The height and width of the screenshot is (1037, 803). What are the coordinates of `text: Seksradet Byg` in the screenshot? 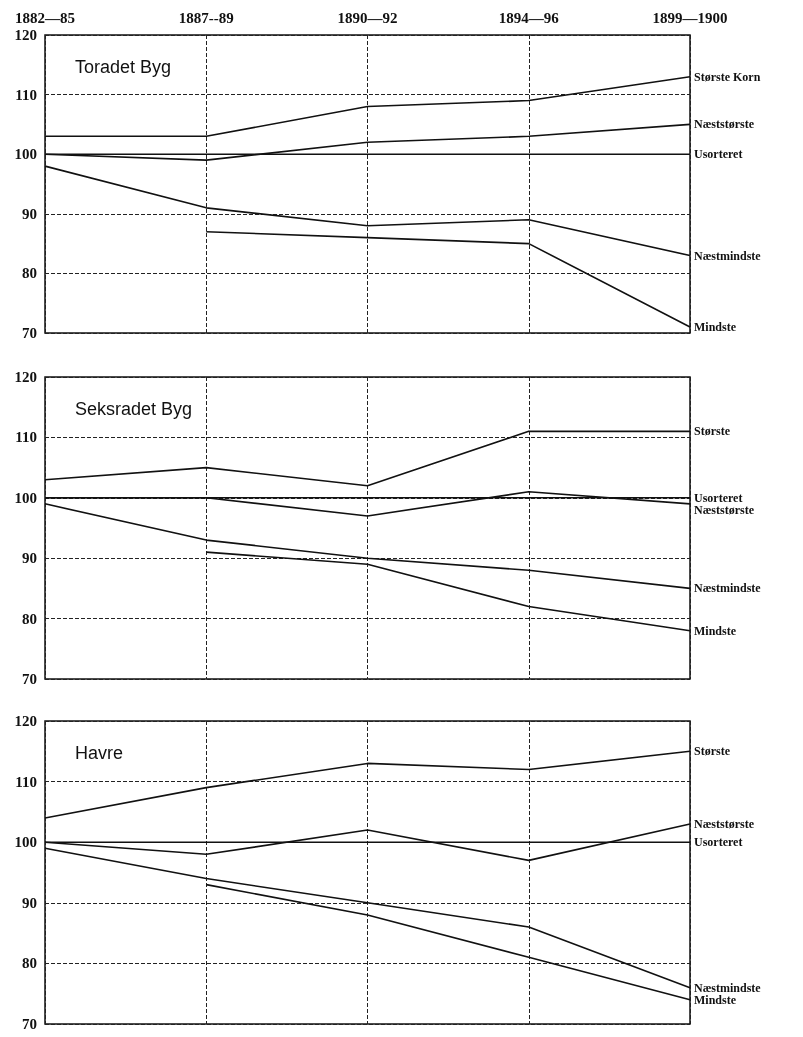 It's located at (134, 409).